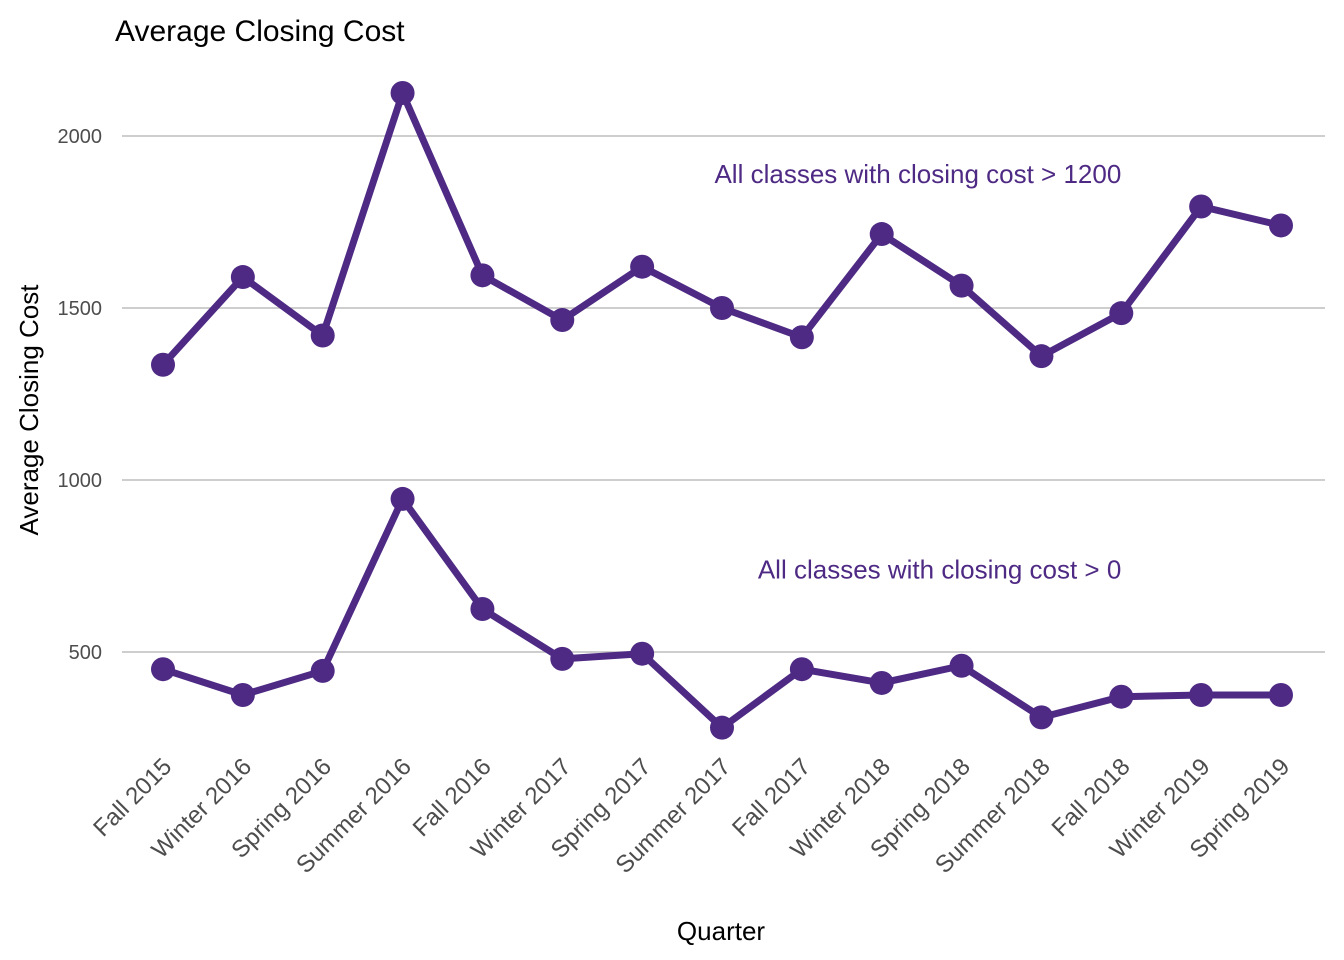 This screenshot has height=960, width=1344. What do you see at coordinates (29, 410) in the screenshot?
I see `y-axis-title: Average Closing Cost` at bounding box center [29, 410].